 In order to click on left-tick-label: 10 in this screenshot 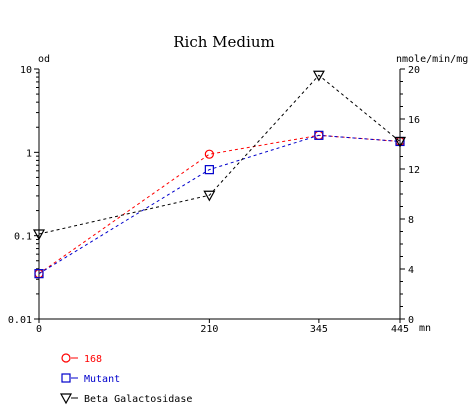, I will do `click(26, 70)`.